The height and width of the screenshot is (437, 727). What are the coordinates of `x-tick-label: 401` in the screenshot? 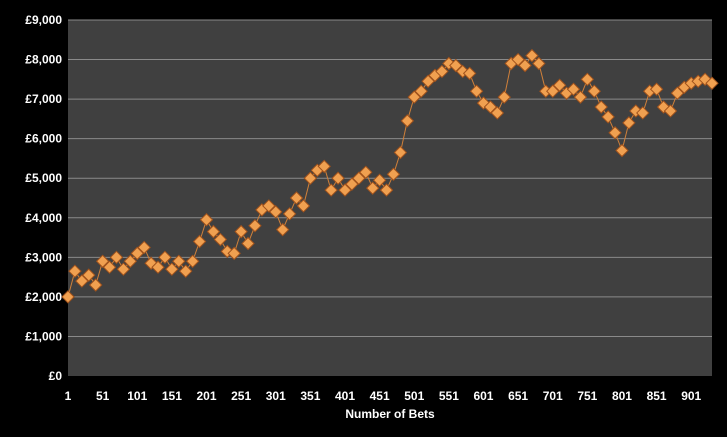 It's located at (345, 396).